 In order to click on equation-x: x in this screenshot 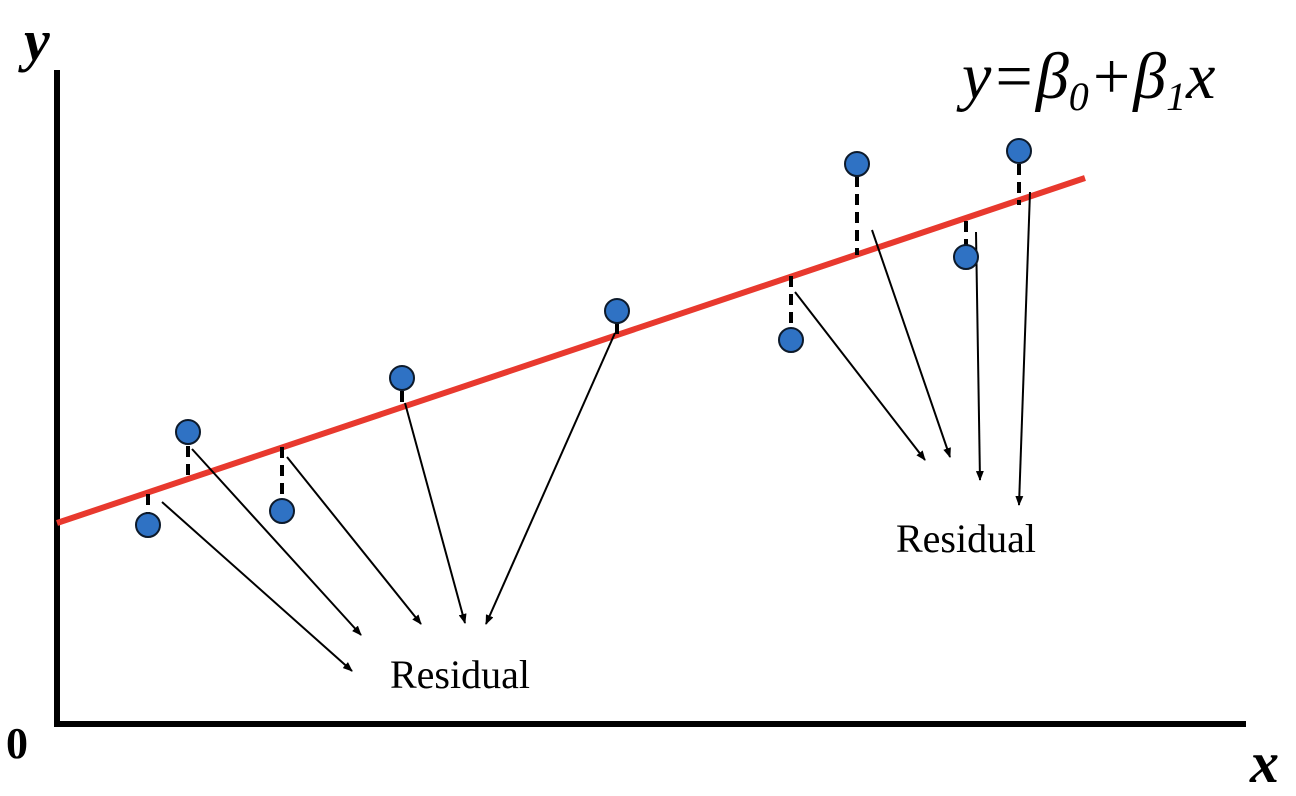, I will do `click(1200, 76)`.